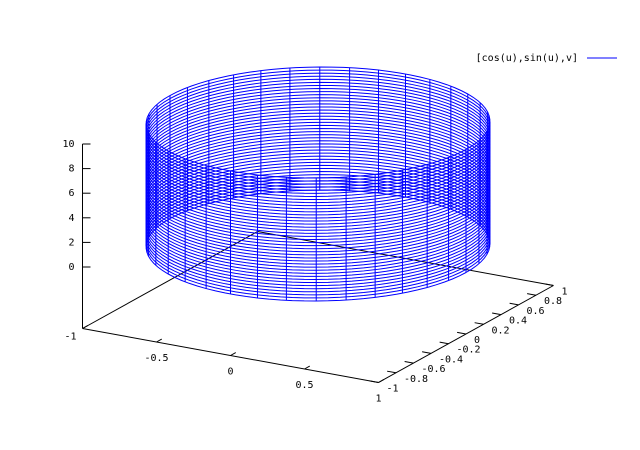 The image size is (640, 450). What do you see at coordinates (565, 292) in the screenshot?
I see `y-tick-label: 1` at bounding box center [565, 292].